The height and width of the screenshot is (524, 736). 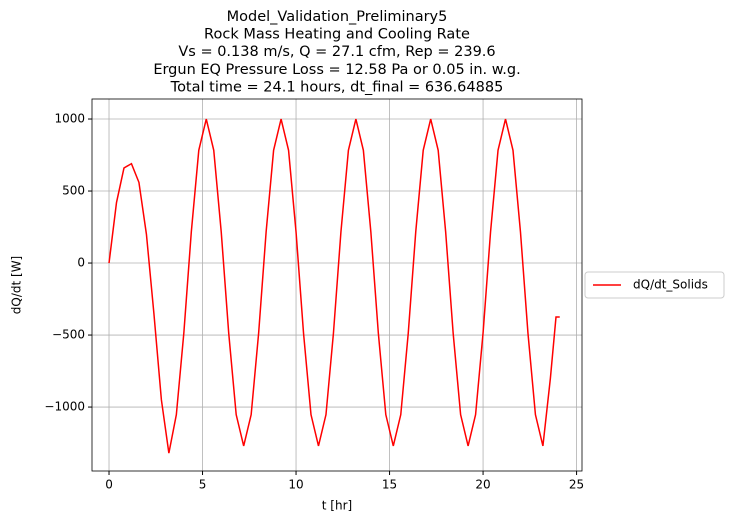 What do you see at coordinates (73, 191) in the screenshot?
I see `y-tick-label: 500` at bounding box center [73, 191].